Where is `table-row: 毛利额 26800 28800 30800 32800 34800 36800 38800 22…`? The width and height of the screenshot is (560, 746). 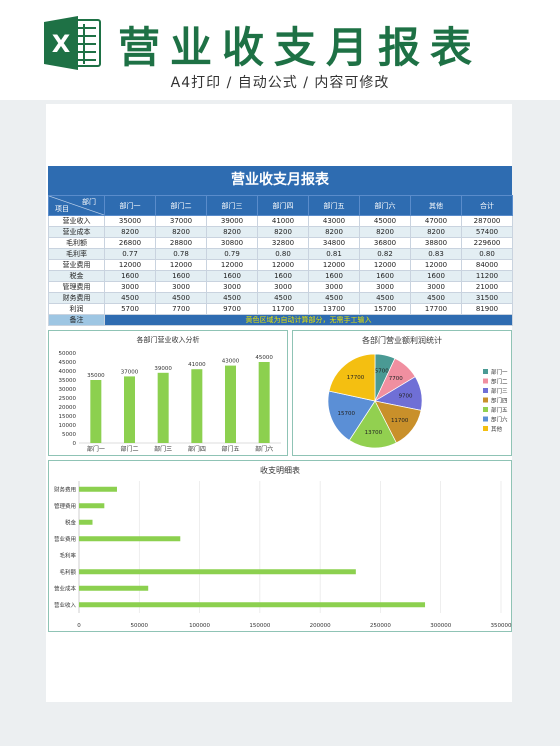
table-row: 毛利额 26800 28800 30800 32800 34800 36800 38800 22… is located at coordinates (280, 243).